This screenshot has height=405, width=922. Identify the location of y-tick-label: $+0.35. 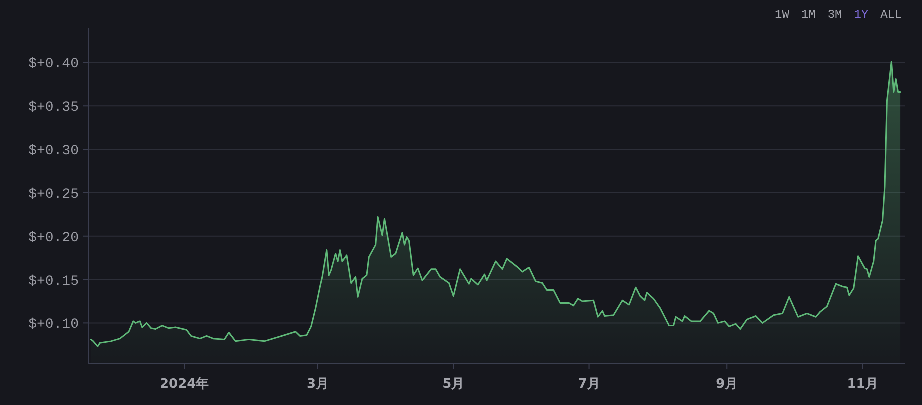
(53, 108).